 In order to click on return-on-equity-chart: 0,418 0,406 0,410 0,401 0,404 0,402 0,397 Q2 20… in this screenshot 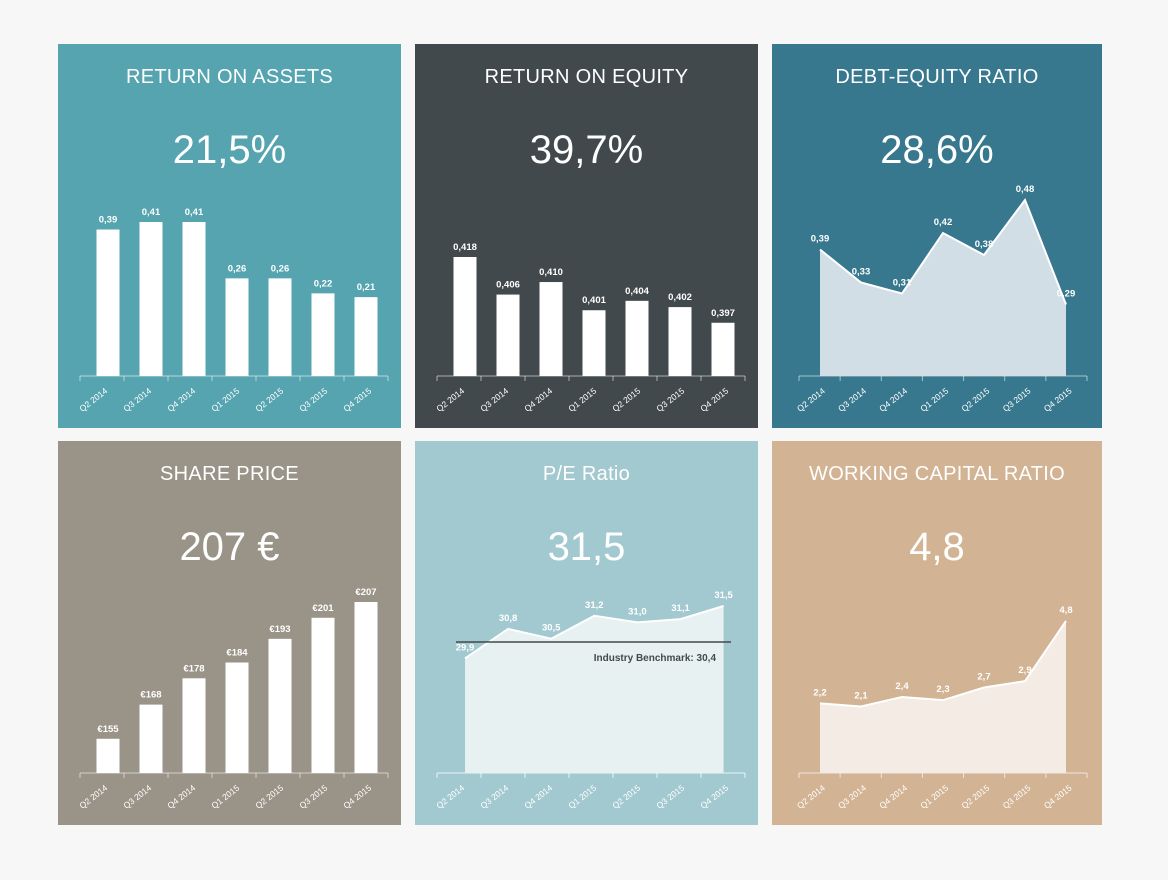, I will do `click(590, 328)`.